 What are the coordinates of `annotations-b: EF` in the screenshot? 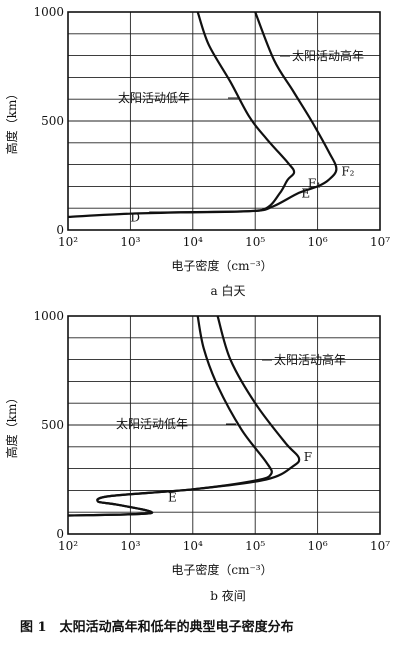 It's located at (240, 477).